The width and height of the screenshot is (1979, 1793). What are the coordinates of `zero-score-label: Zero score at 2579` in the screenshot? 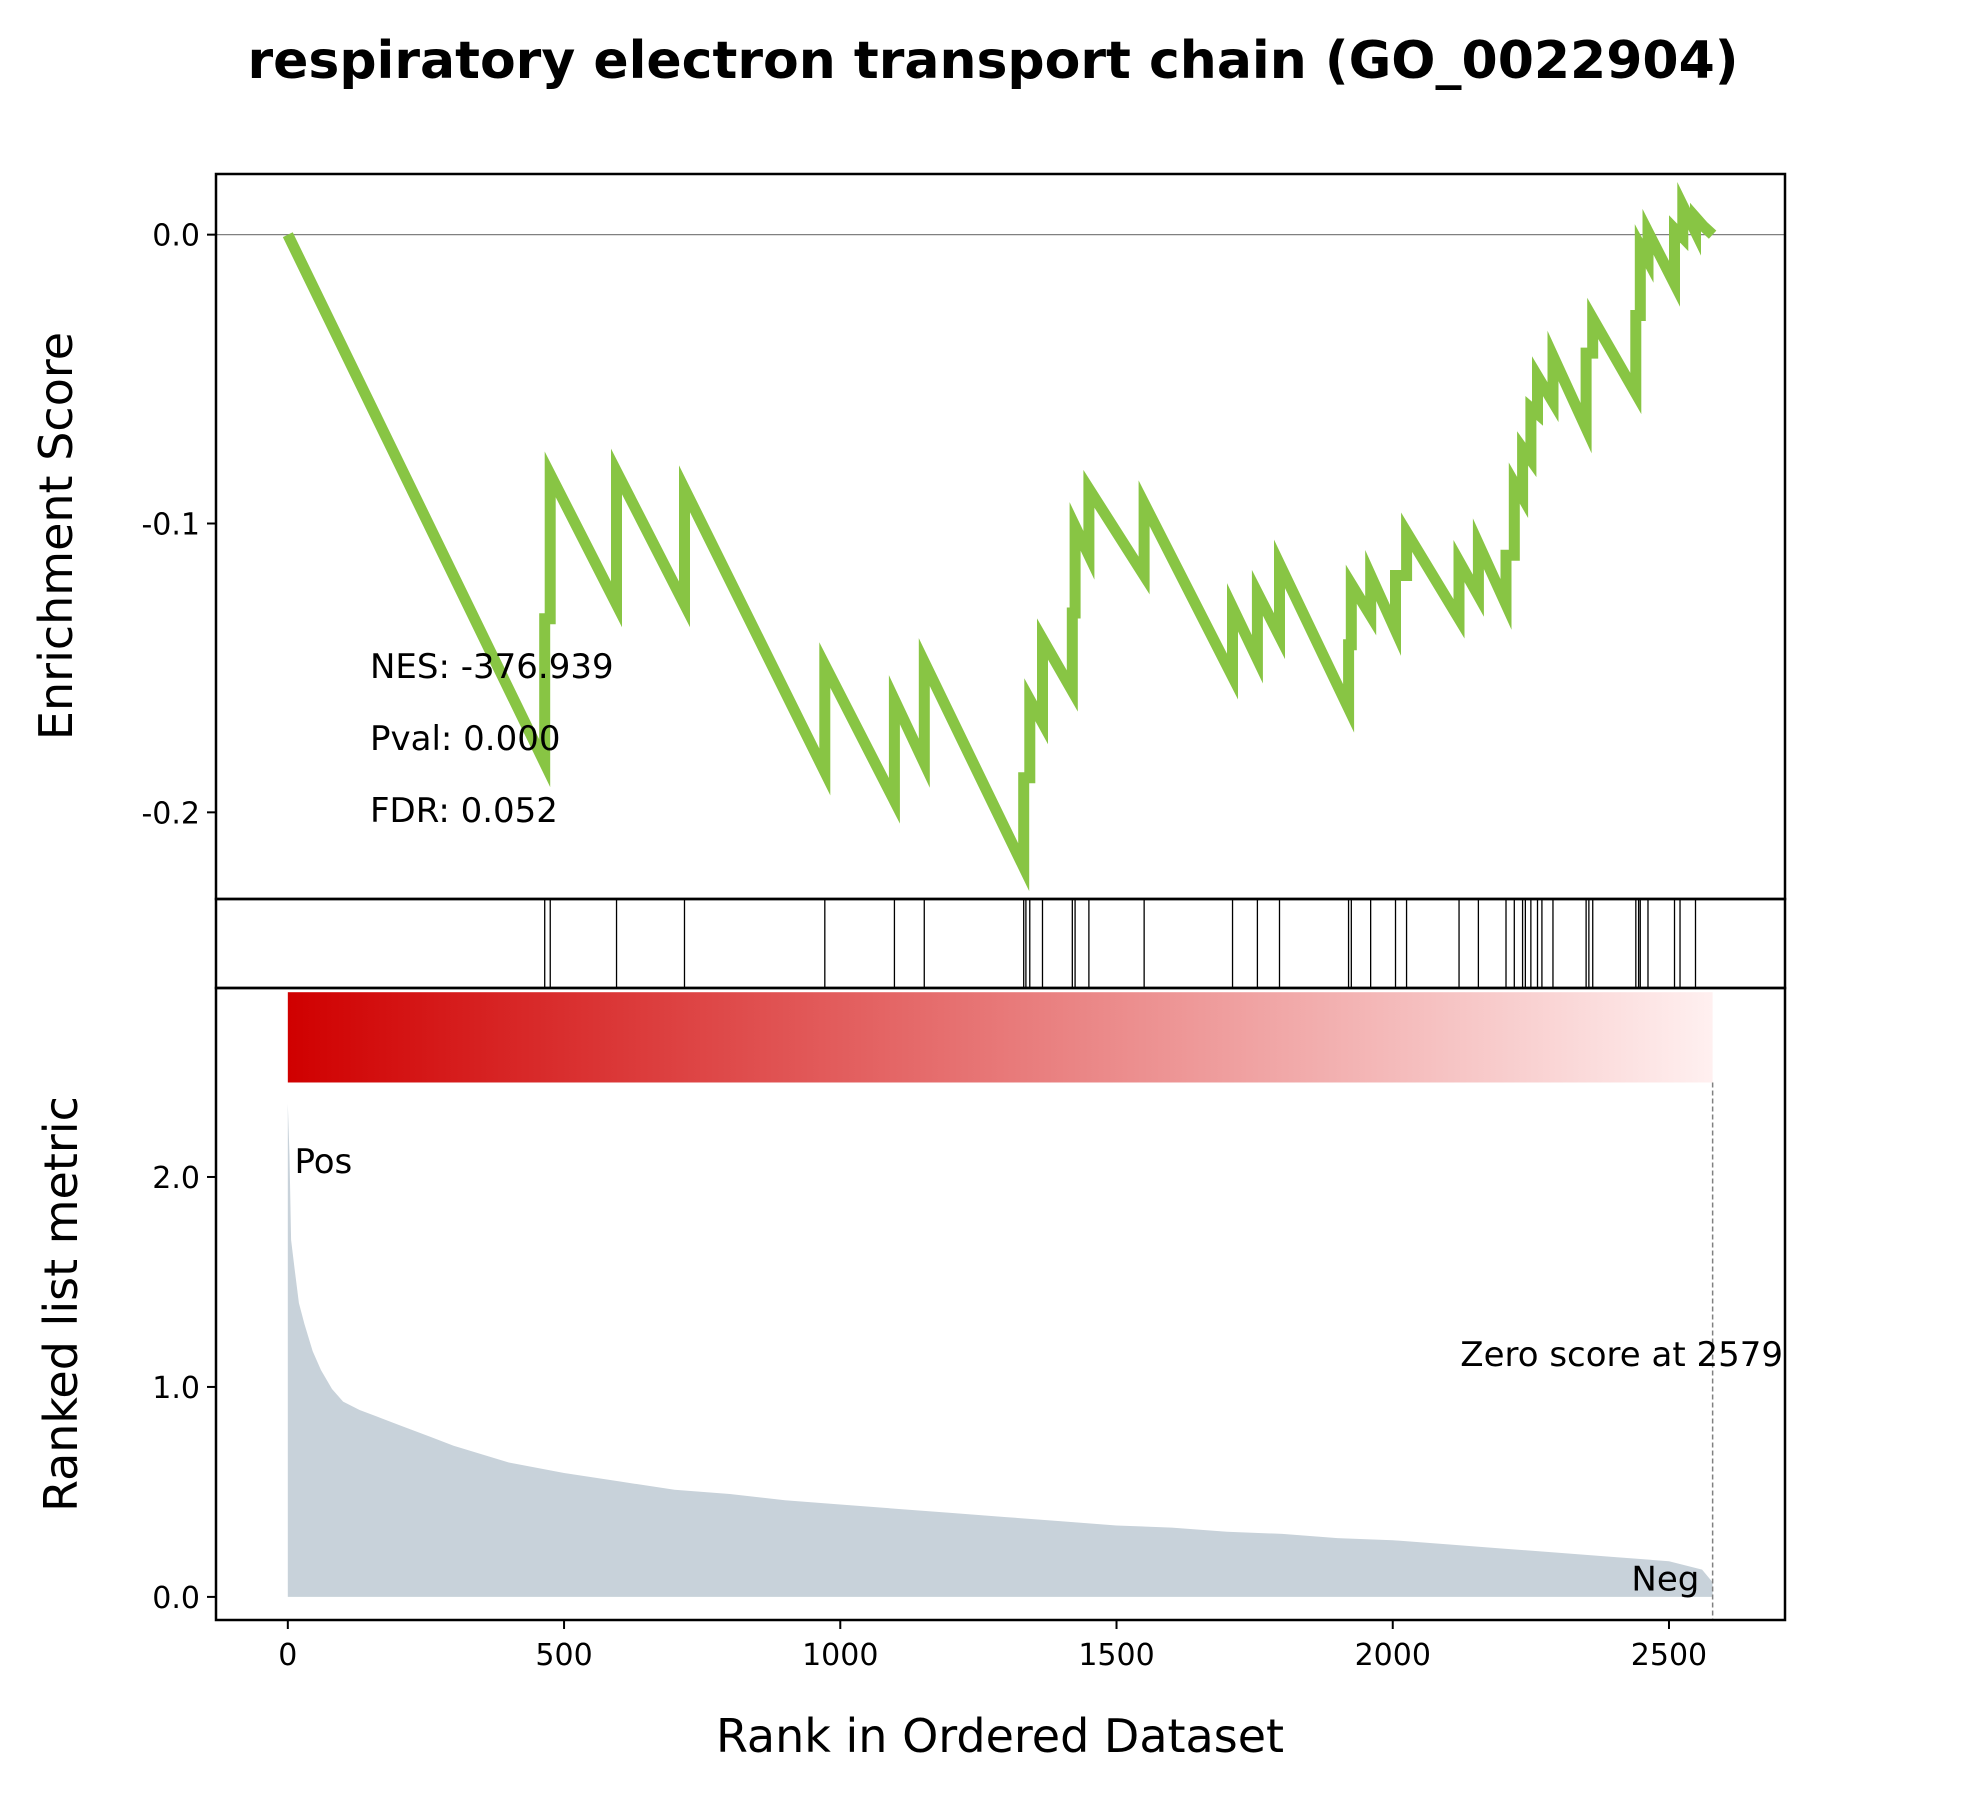 It's located at (1621, 1355).